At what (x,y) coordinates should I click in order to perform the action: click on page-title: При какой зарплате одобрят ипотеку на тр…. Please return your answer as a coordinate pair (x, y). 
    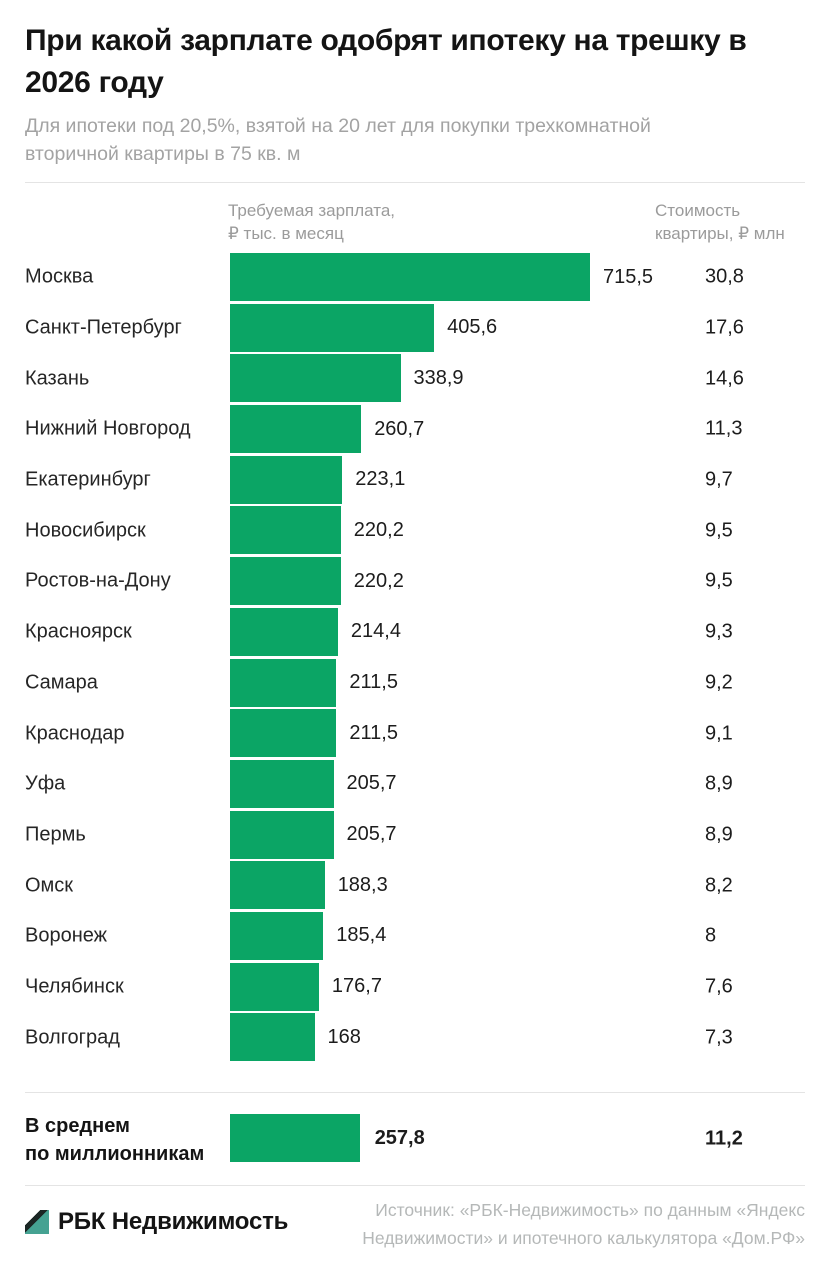
    Looking at the image, I should click on (386, 61).